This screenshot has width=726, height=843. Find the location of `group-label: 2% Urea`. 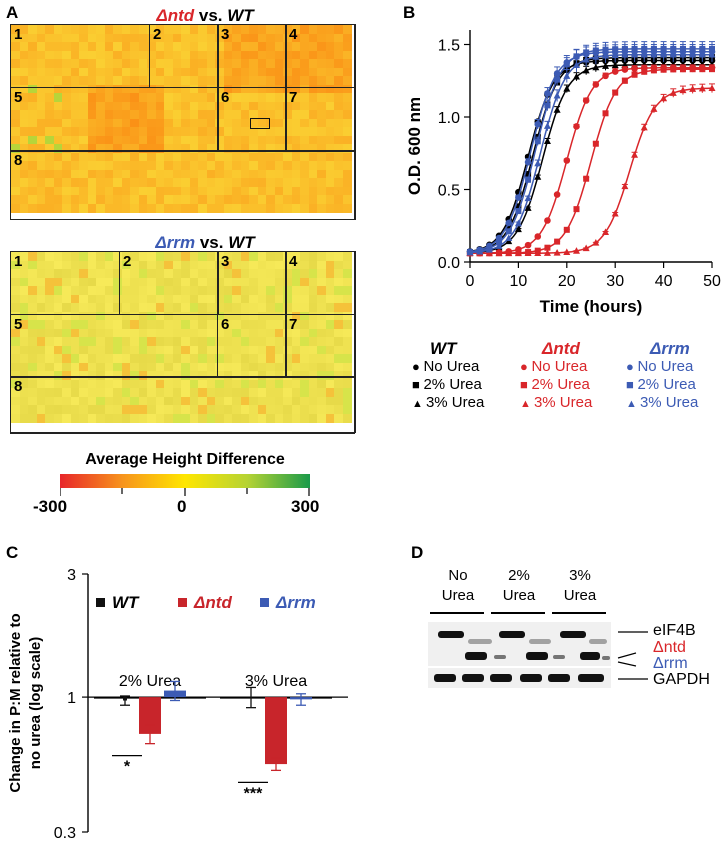

group-label: 2% Urea is located at coordinates (150, 681).